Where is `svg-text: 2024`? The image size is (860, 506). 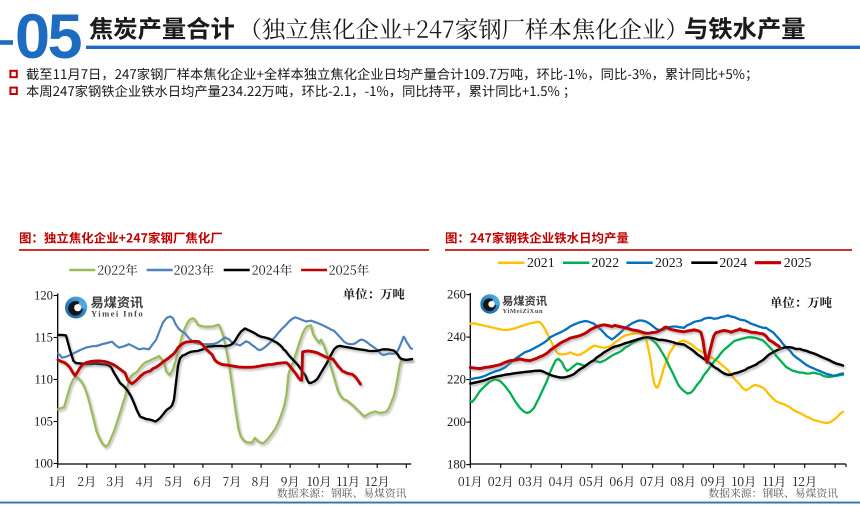
svg-text: 2024 is located at coordinates (733, 262).